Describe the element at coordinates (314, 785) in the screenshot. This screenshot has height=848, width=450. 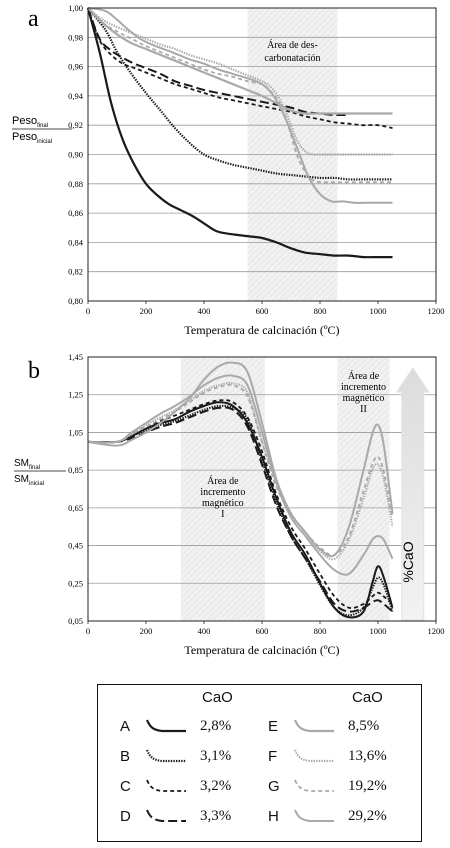
I see `legend-swatch-g` at that location.